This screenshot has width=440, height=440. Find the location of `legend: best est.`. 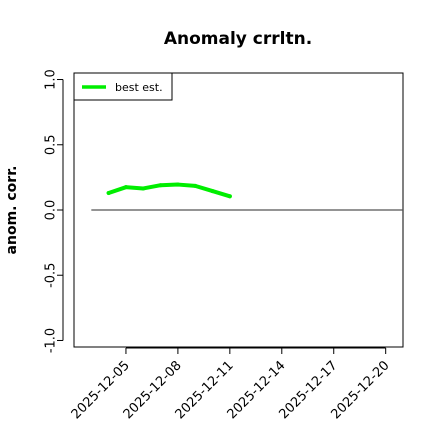

legend: best est. is located at coordinates (123, 86).